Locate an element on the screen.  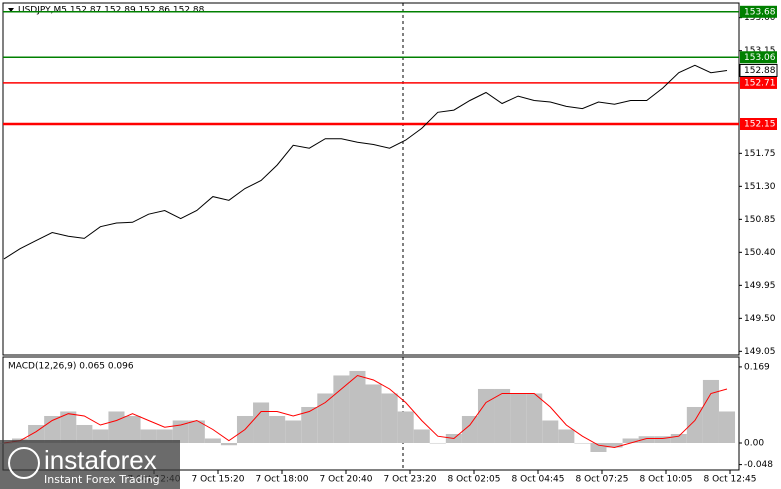
last-price-label: 152.88 is located at coordinates (760, 71).